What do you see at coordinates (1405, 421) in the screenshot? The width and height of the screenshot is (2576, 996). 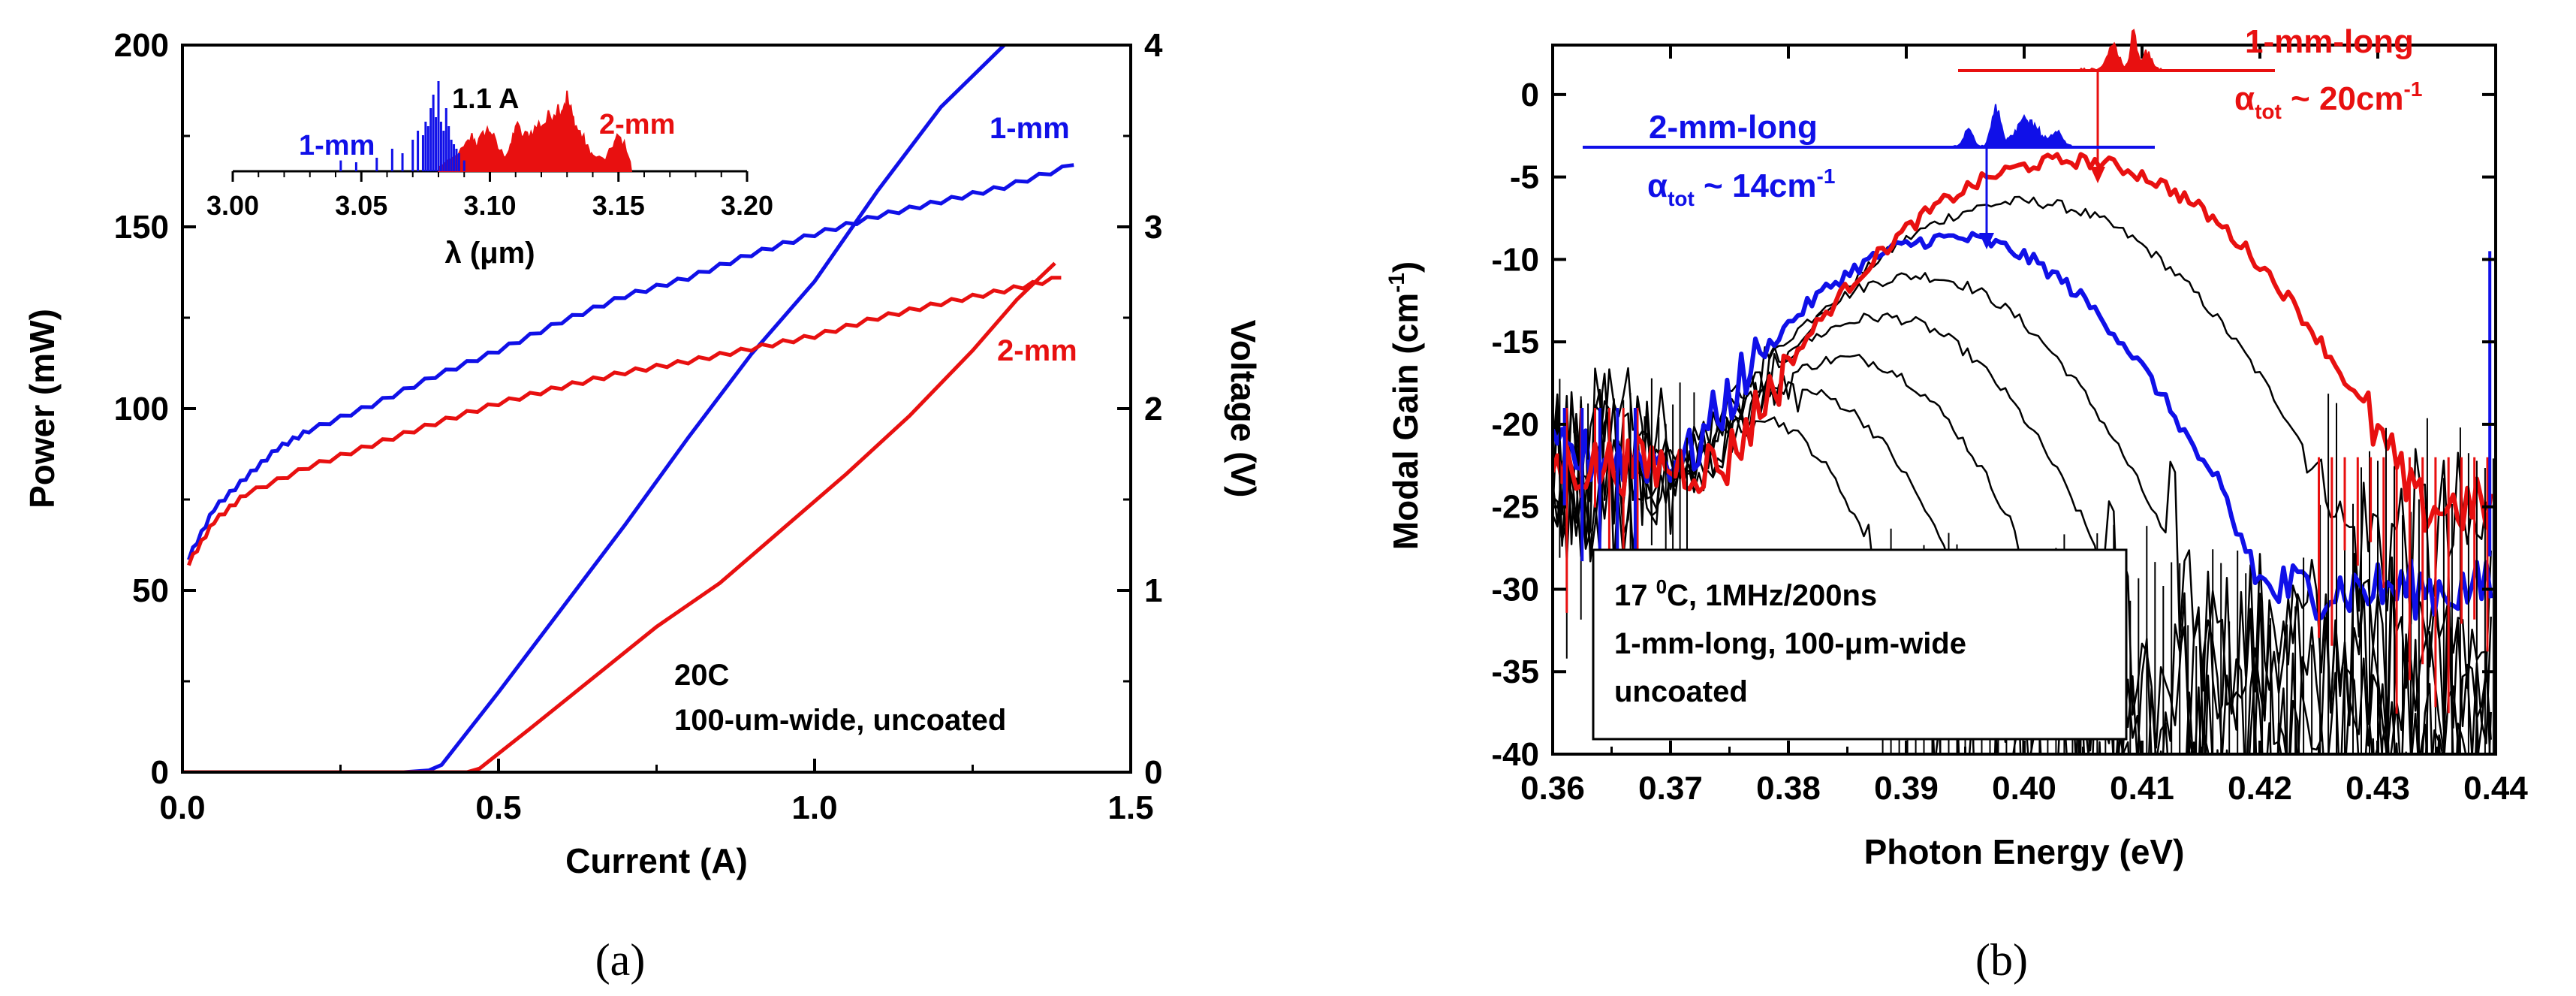 I see `y-label-main: Modal Gain (cm` at bounding box center [1405, 421].